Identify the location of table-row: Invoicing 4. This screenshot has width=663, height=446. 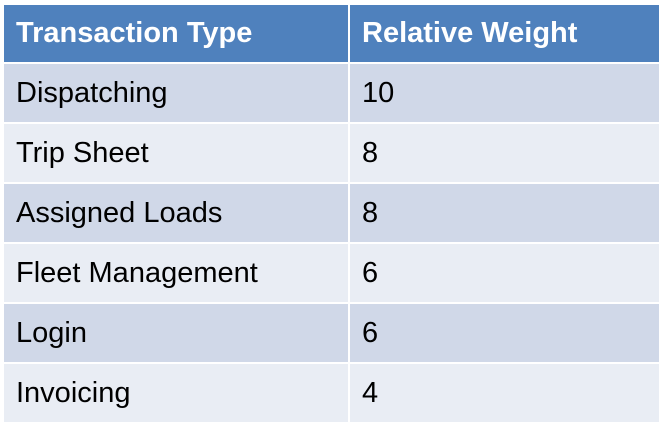
(331, 393).